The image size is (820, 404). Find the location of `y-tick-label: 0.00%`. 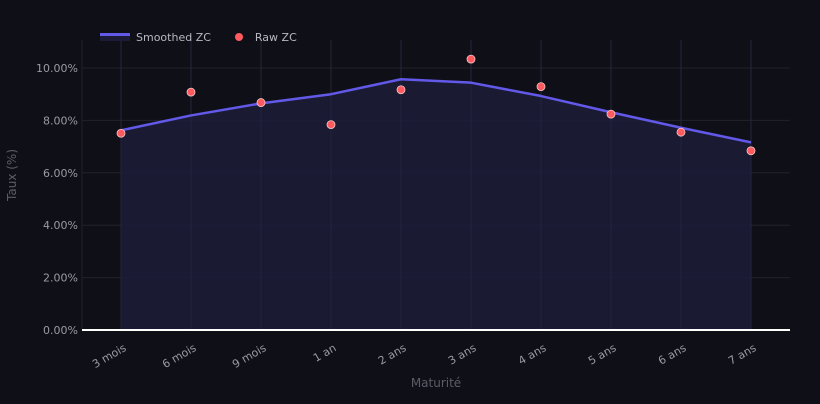

y-tick-label: 0.00% is located at coordinates (60, 330).